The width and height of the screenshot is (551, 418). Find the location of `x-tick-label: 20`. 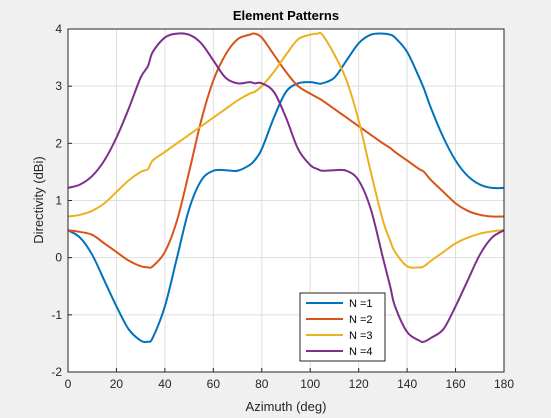

x-tick-label: 20 is located at coordinates (117, 384).